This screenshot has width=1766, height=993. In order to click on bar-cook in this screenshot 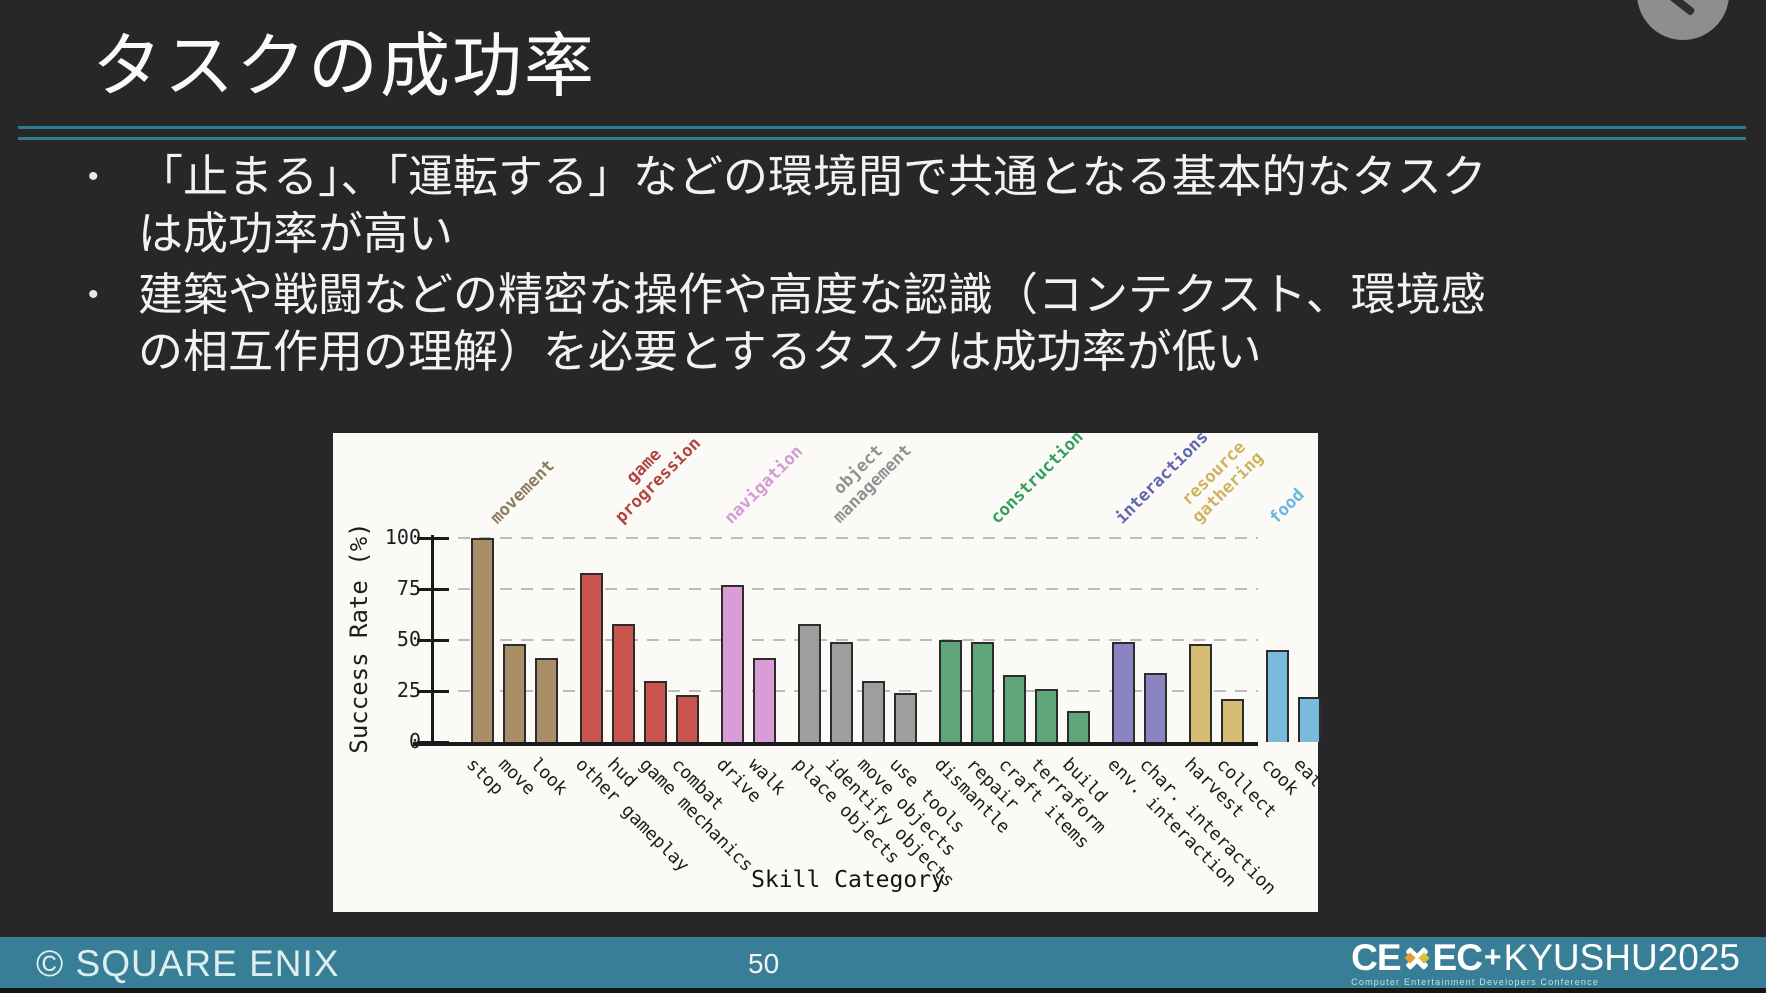, I will do `click(1277, 696)`.